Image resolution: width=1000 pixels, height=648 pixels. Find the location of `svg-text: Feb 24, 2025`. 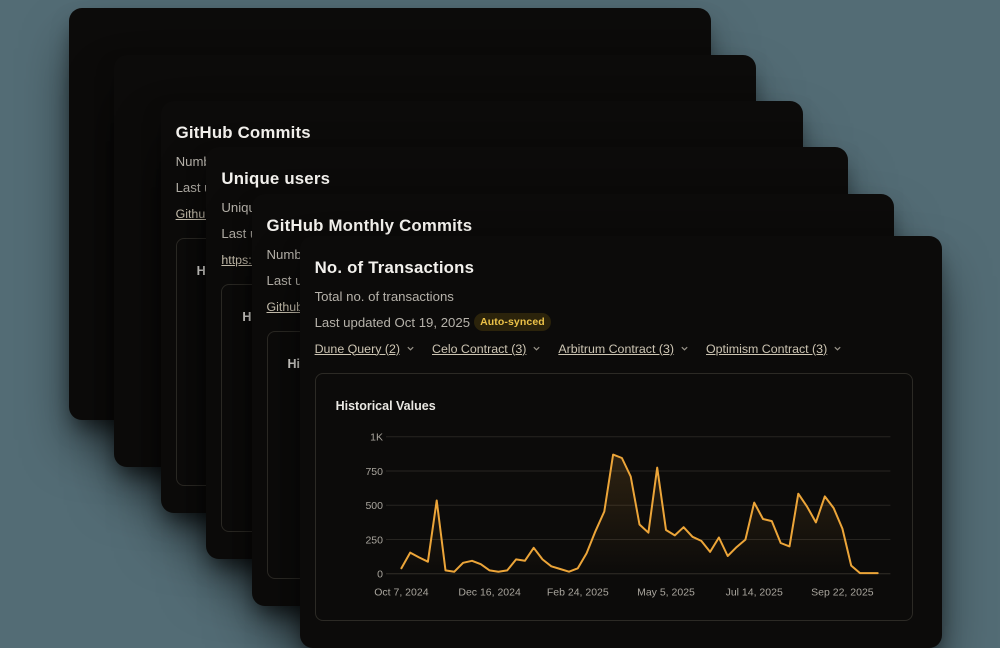

svg-text: Feb 24, 2025 is located at coordinates (577, 593).